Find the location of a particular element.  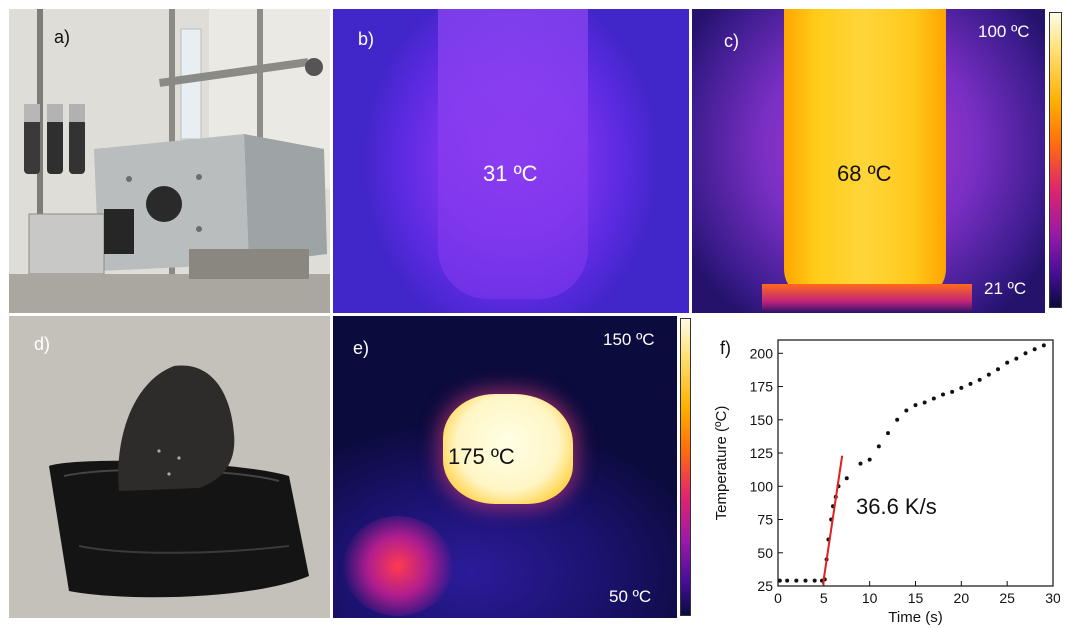

plot-frame is located at coordinates (915, 463).